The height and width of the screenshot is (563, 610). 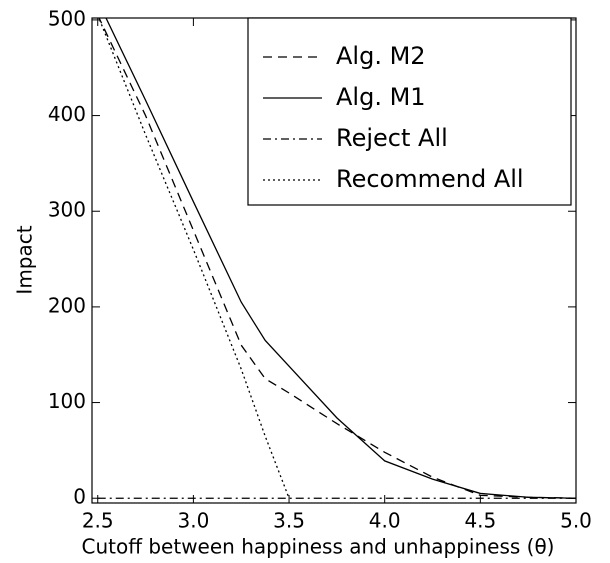 I want to click on y-tick-label: 0, so click(x=79, y=497).